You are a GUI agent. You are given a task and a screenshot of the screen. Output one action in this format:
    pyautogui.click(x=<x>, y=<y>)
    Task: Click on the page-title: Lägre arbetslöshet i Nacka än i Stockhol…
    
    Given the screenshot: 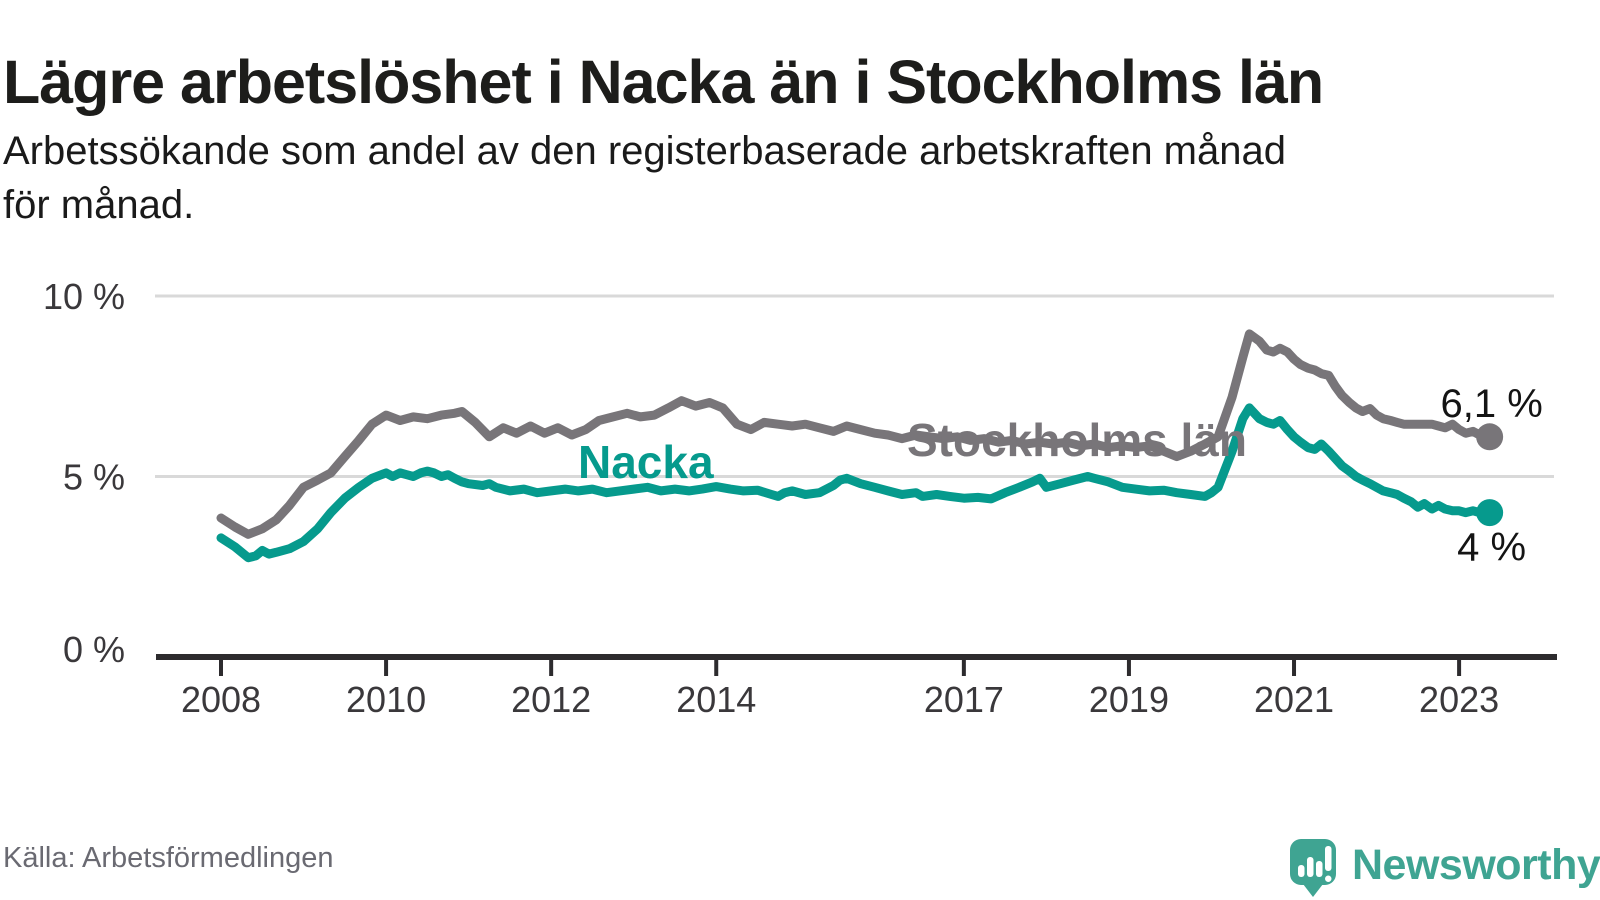 What is the action you would take?
    pyautogui.click(x=663, y=81)
    